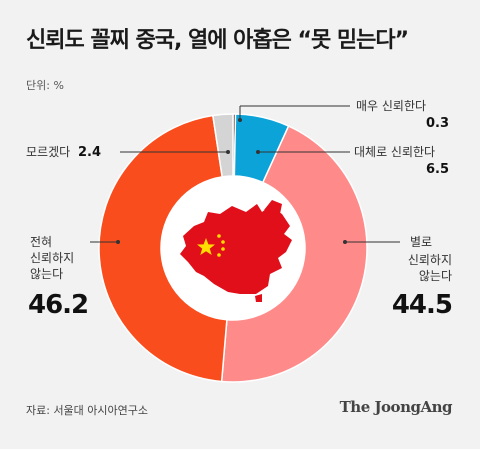 The height and width of the screenshot is (449, 480). I want to click on label-not-much-rest: 신뢰하지 않는다, so click(429, 268).